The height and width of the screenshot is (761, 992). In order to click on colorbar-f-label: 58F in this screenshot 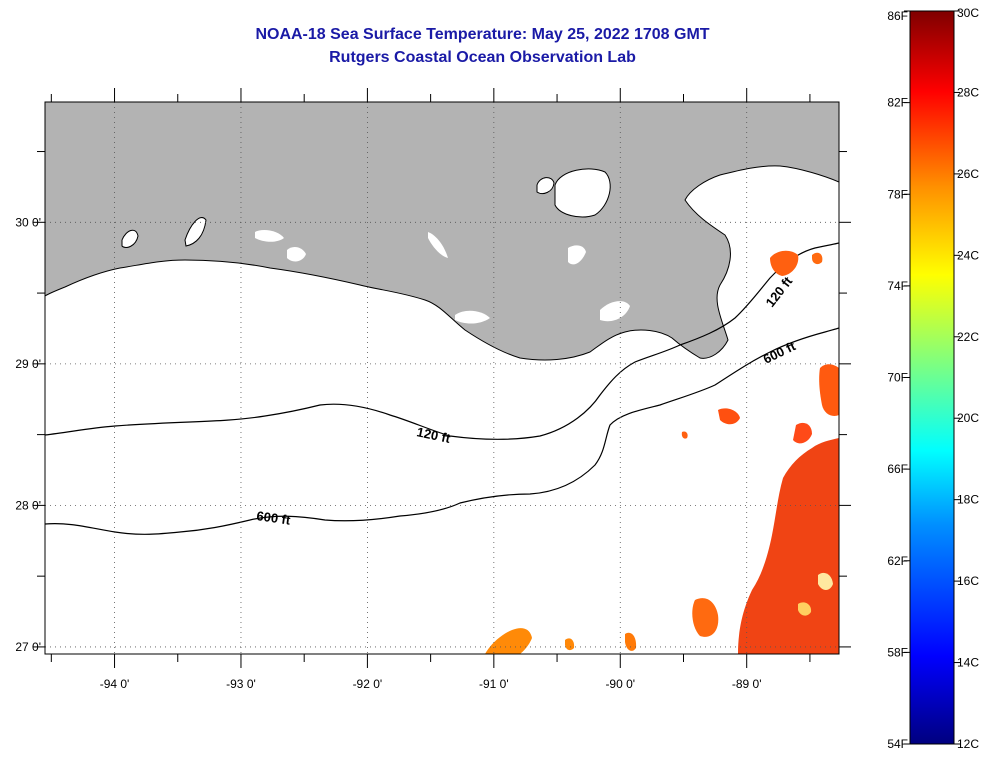, I will do `click(897, 652)`.